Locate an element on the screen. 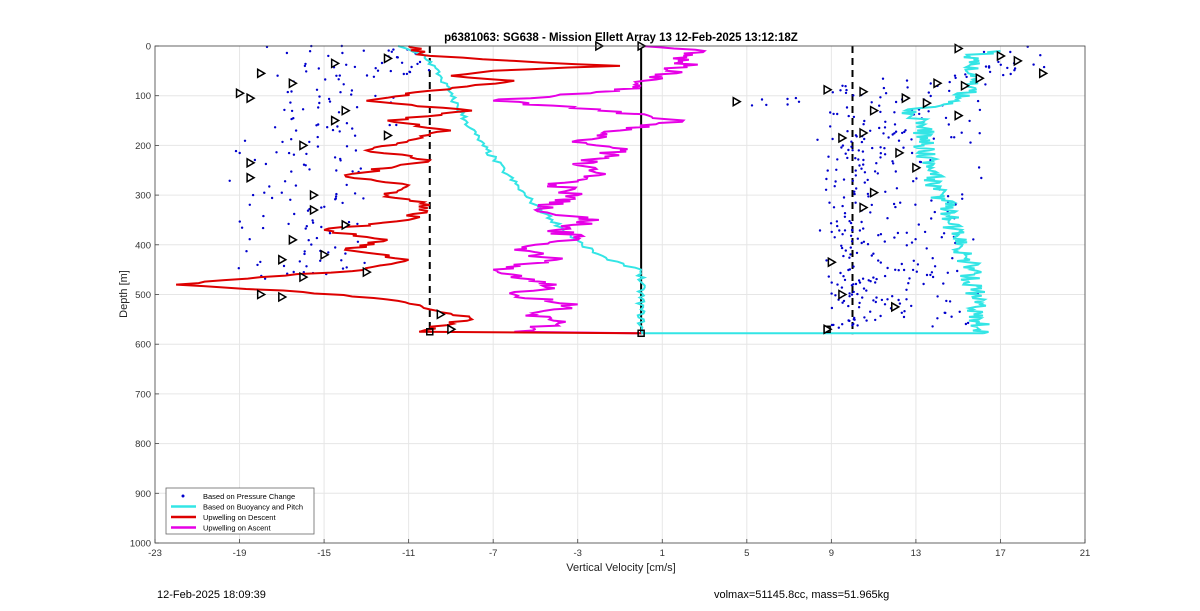  upwelling-ascent-line is located at coordinates (599, 190).